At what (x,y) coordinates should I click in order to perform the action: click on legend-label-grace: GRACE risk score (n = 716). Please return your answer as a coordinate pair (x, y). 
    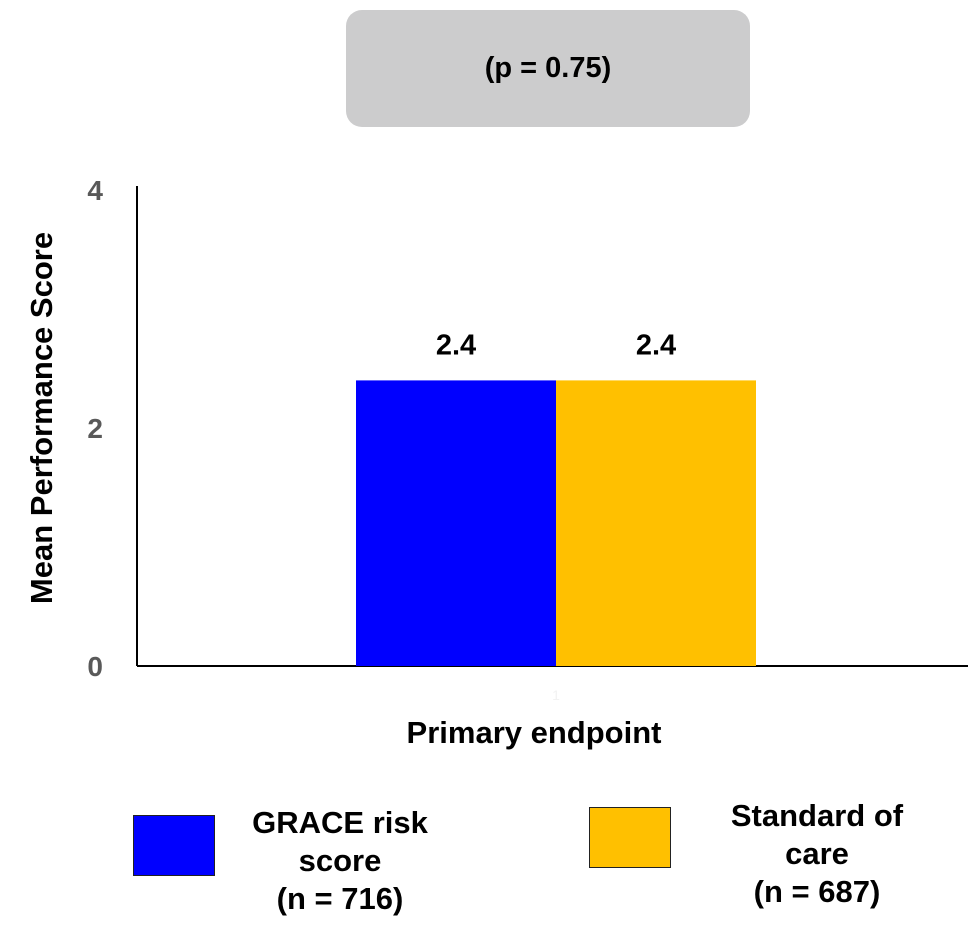
    Looking at the image, I should click on (340, 861).